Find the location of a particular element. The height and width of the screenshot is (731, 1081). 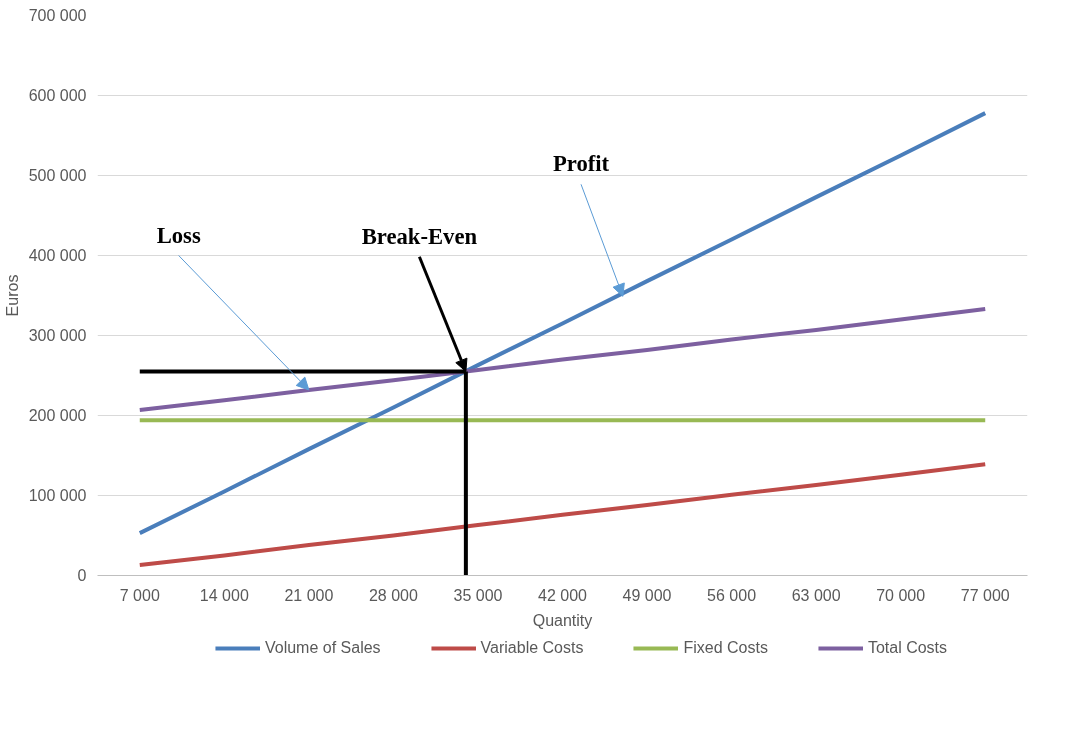

x-tick-label: 14 000 is located at coordinates (224, 595).